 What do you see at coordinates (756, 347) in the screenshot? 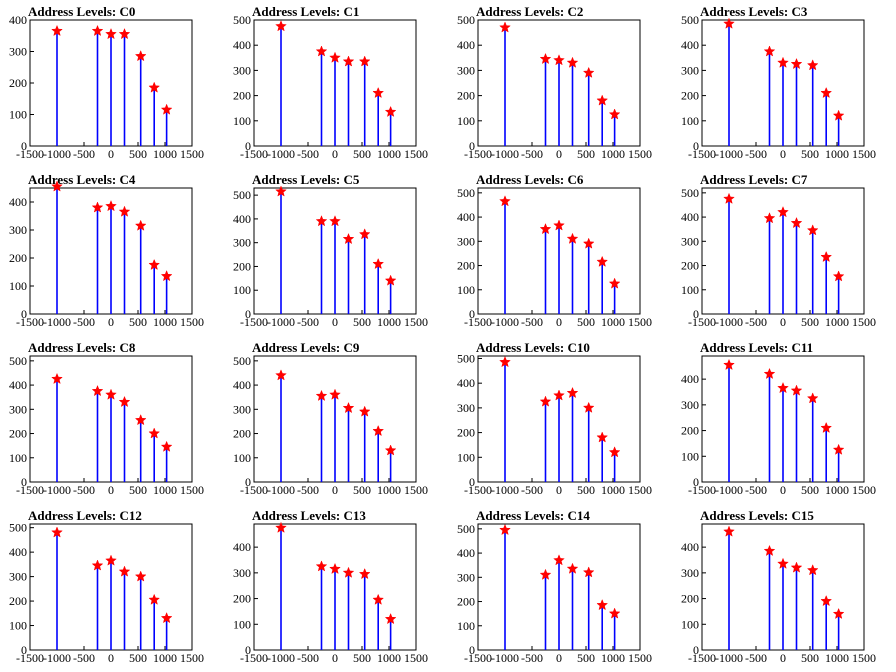
I see `chart-title: Address Levels: C11` at bounding box center [756, 347].